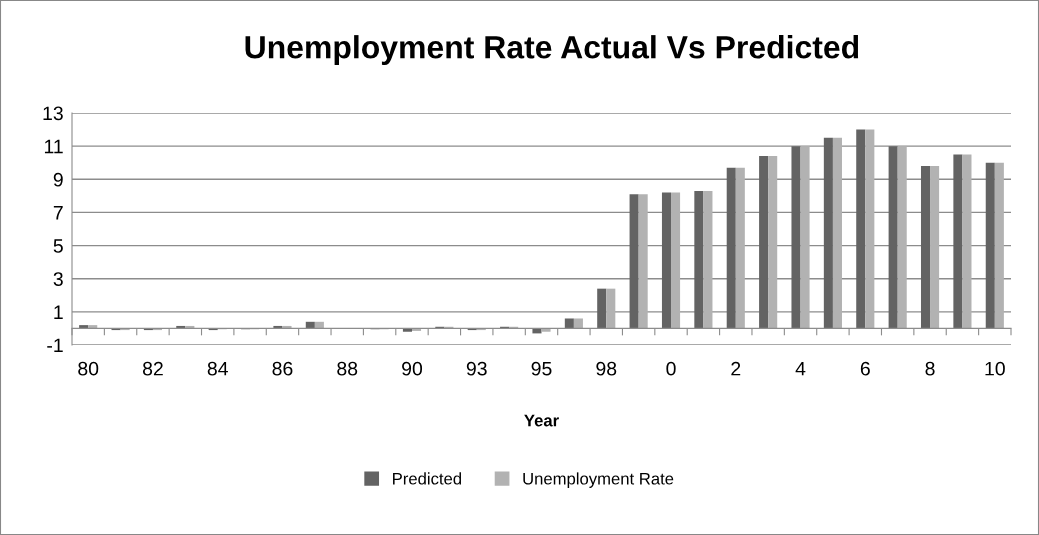 The height and width of the screenshot is (535, 1039). Describe the element at coordinates (552, 50) in the screenshot. I see `chart-title: Unemployment Rate Actual Vs Predicted` at that location.